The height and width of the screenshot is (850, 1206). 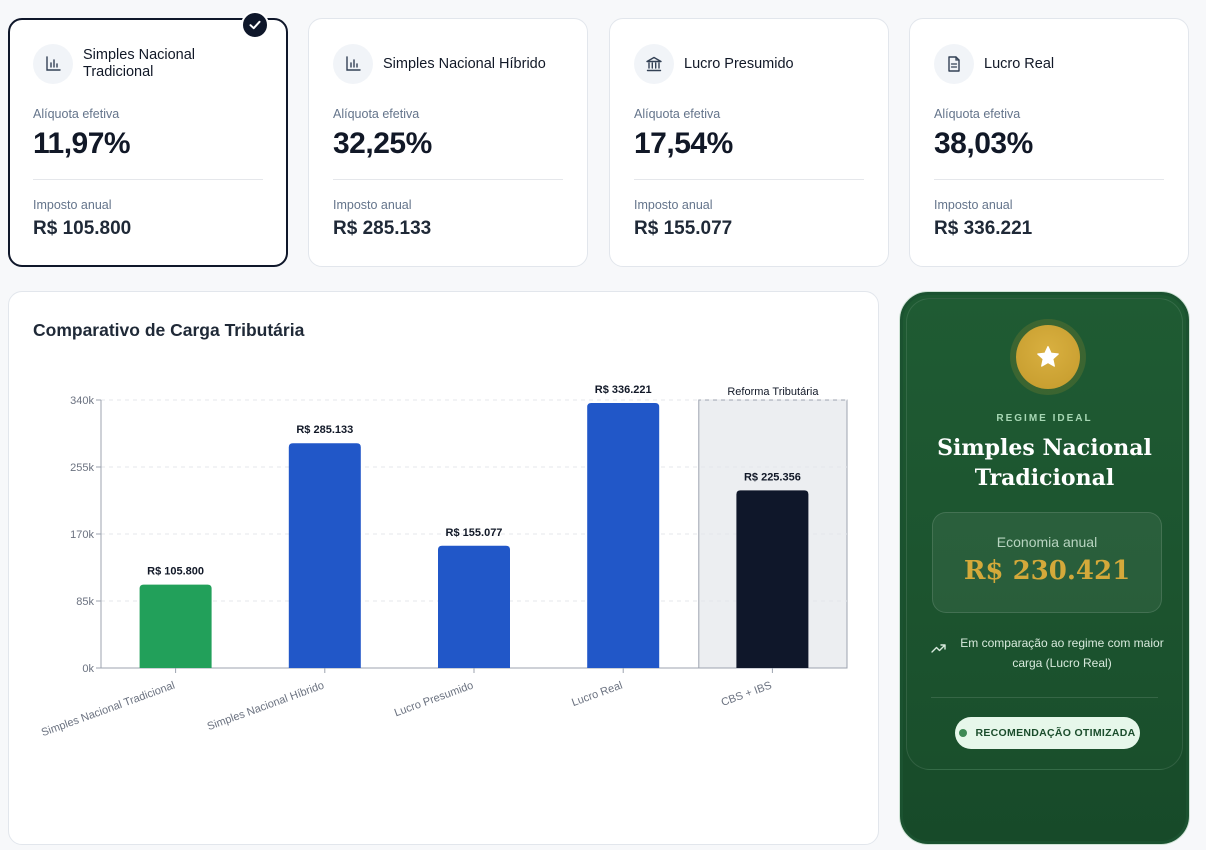 What do you see at coordinates (434, 700) in the screenshot?
I see `x-tick-label: Lucro Presumido` at bounding box center [434, 700].